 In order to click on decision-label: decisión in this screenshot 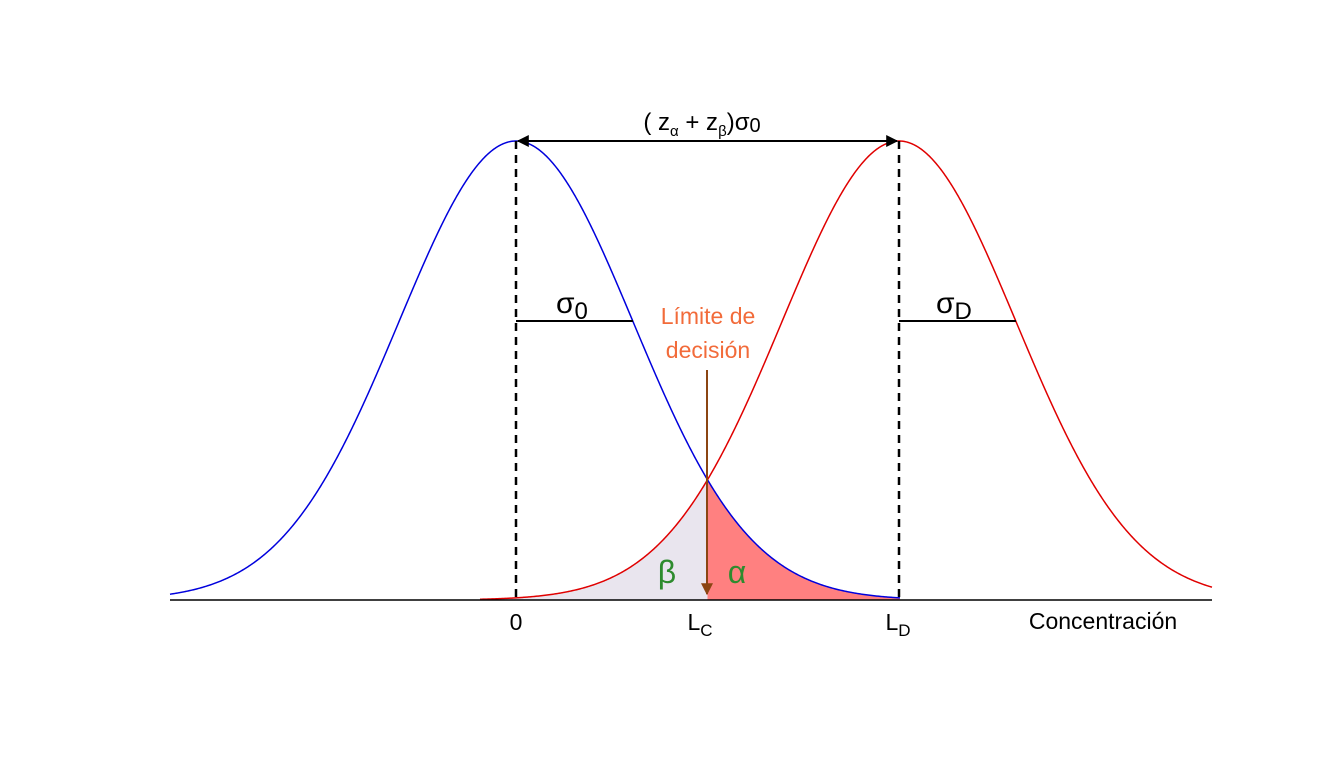, I will do `click(708, 350)`.